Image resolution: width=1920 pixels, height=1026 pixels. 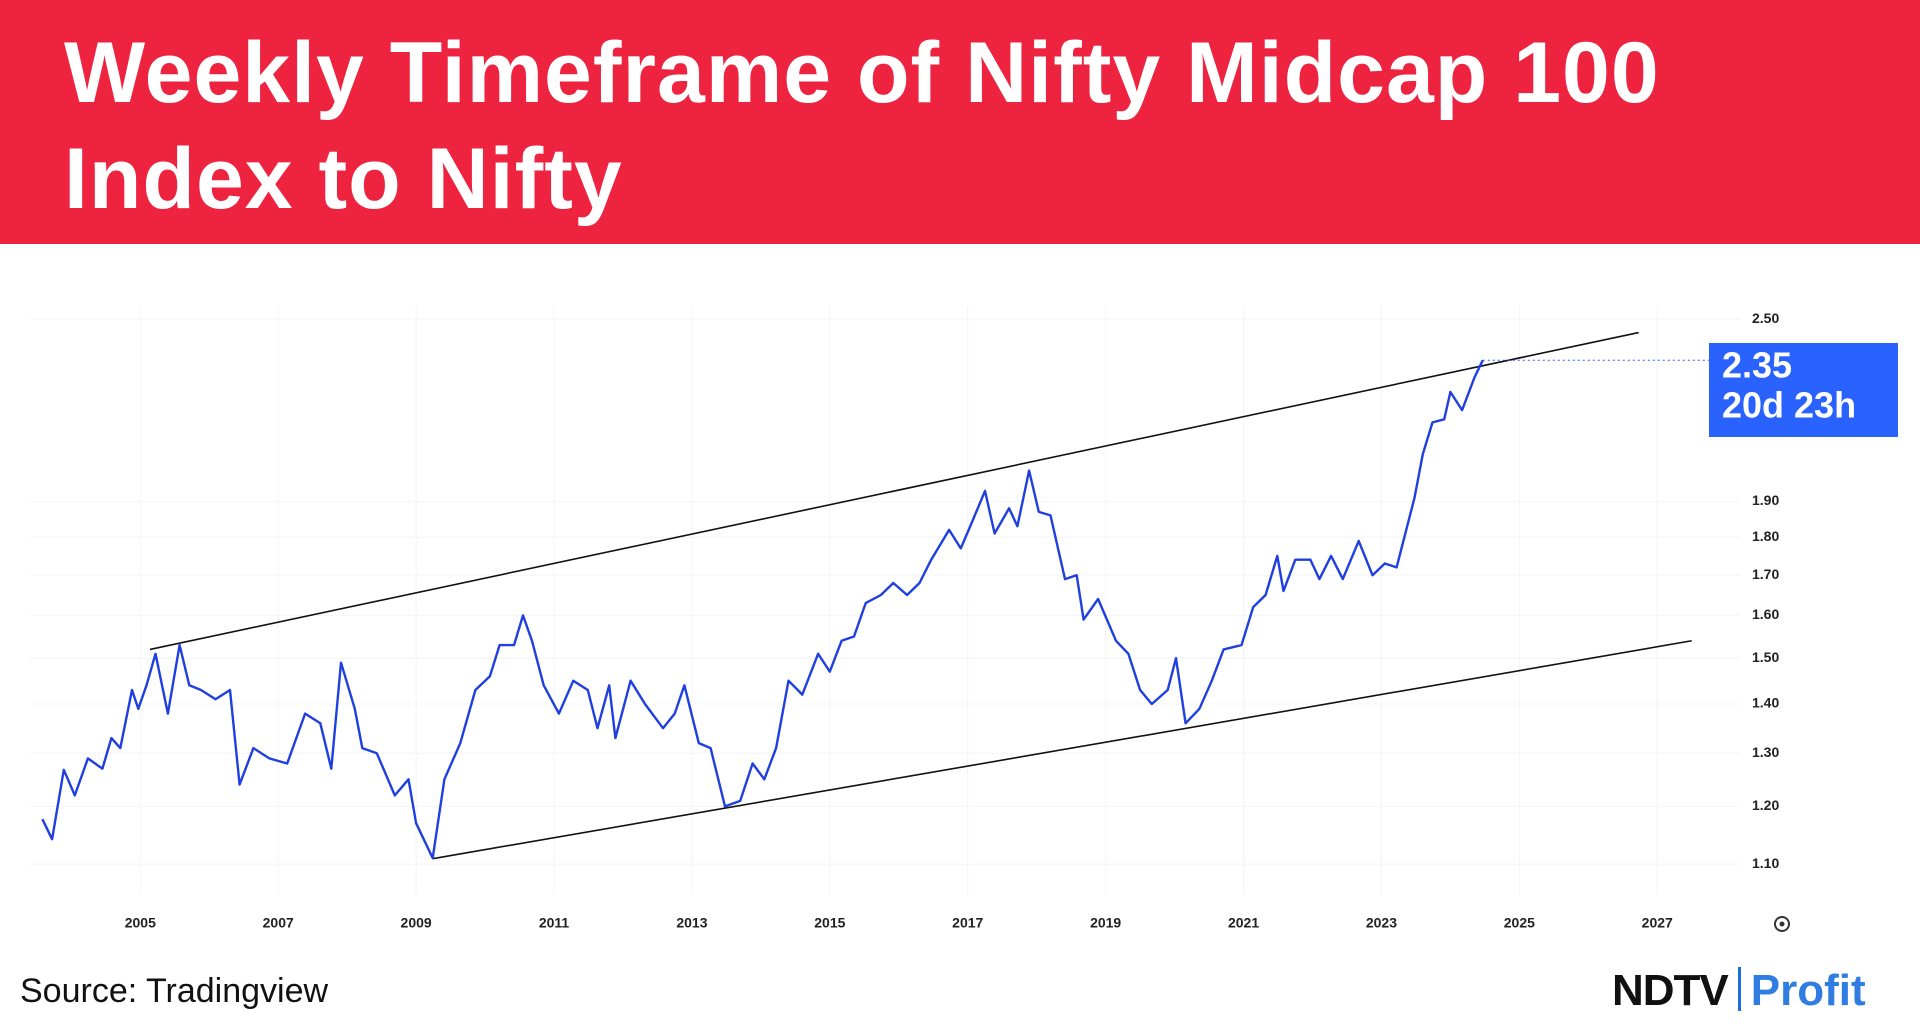 I want to click on source: Source: Tradingview, so click(x=174, y=991).